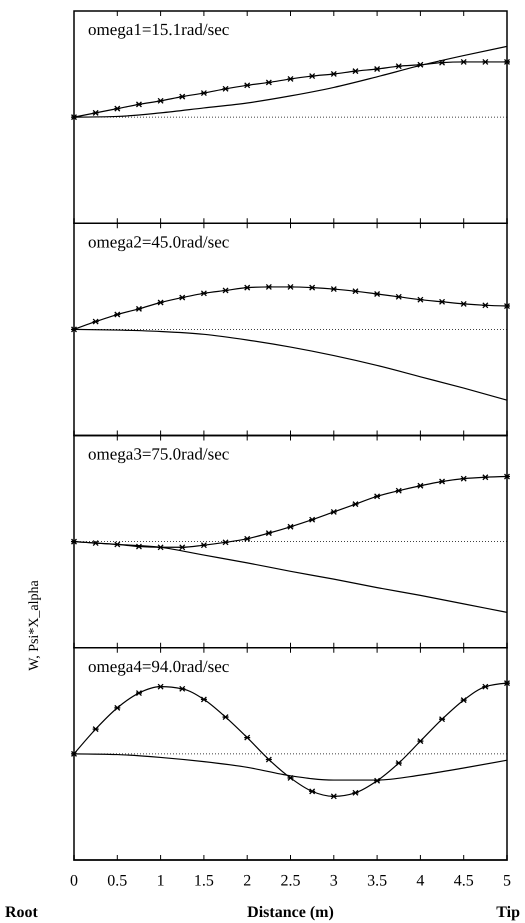  Describe the element at coordinates (290, 912) in the screenshot. I see `x-axis-title: Distance (m)` at that location.